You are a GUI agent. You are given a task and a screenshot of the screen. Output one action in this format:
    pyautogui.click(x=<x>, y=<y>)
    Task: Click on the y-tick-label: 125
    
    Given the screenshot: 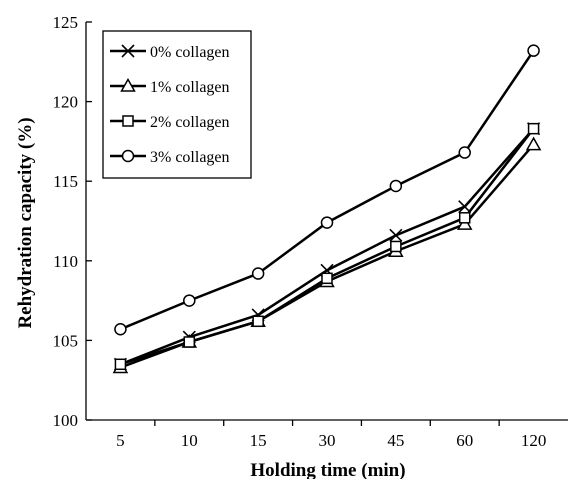 What is the action you would take?
    pyautogui.click(x=66, y=22)
    